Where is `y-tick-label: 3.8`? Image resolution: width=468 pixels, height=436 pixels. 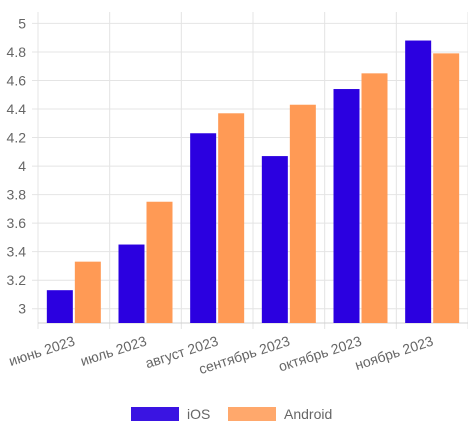 y-tick-label: 3.8 is located at coordinates (17, 195).